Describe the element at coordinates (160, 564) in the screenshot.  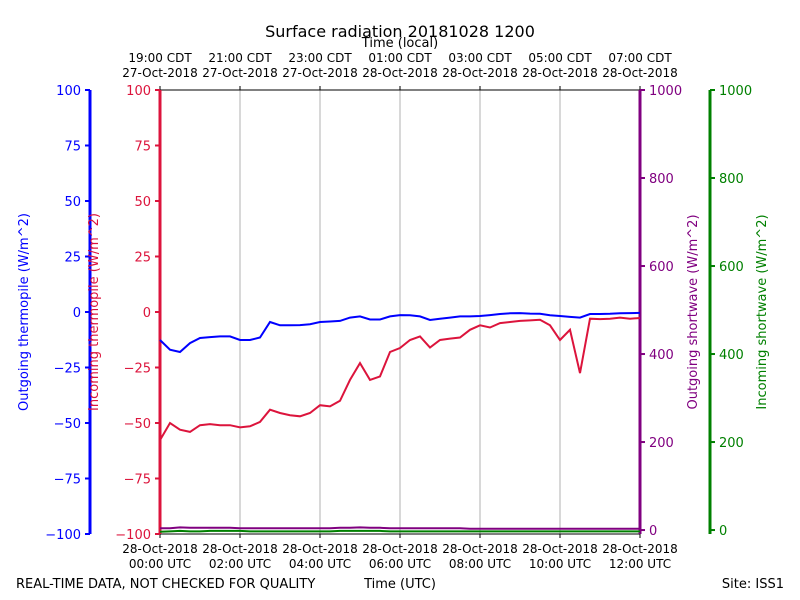
I see `x-tick-label: 00:00 UTC` at that location.